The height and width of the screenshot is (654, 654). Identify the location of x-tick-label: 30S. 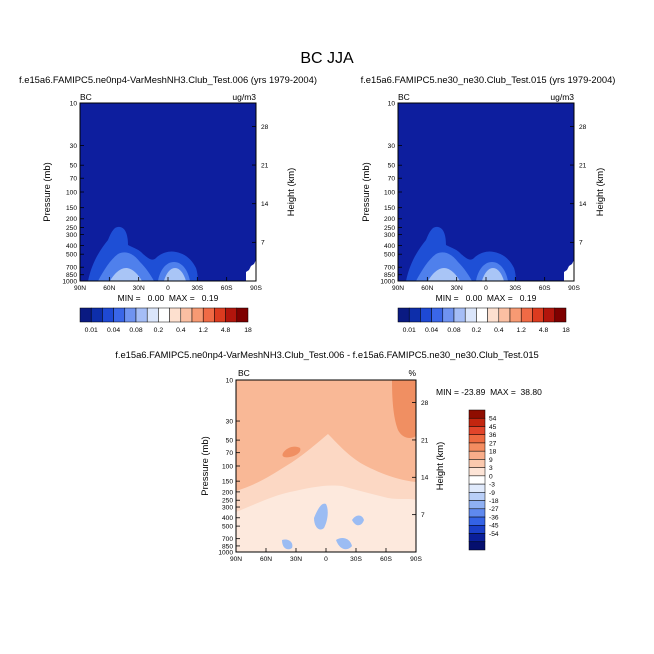
(197, 288).